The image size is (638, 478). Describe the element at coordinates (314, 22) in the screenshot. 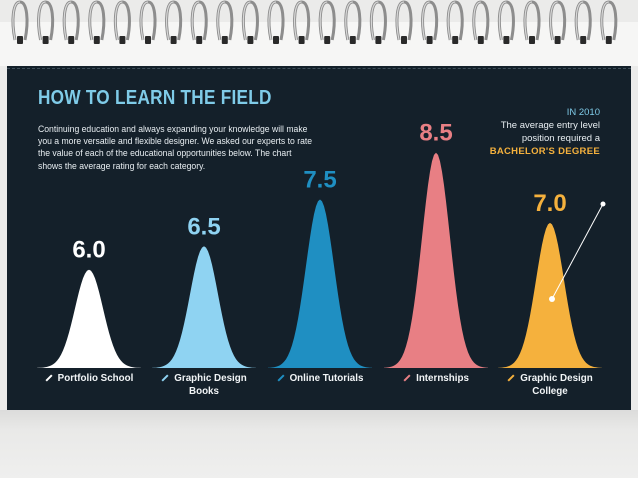

I see `spiral-binding` at that location.